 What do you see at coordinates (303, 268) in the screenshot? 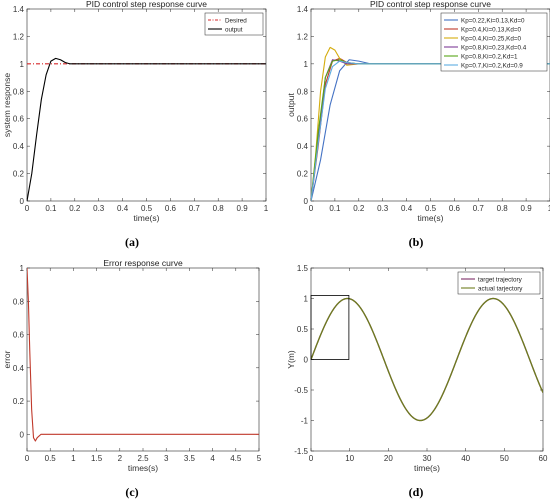
I see `y-tick-label: 1.5` at bounding box center [303, 268].